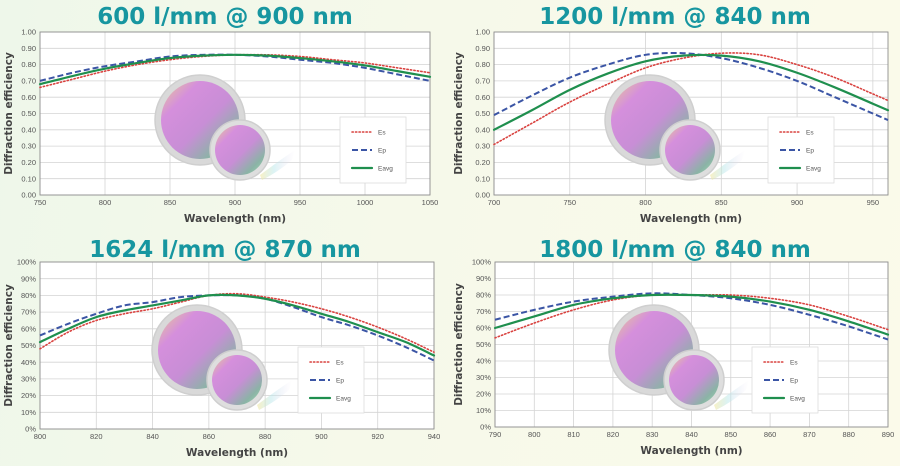 This screenshot has height=466, width=900. I want to click on x-tick-label: 830, so click(652, 434).